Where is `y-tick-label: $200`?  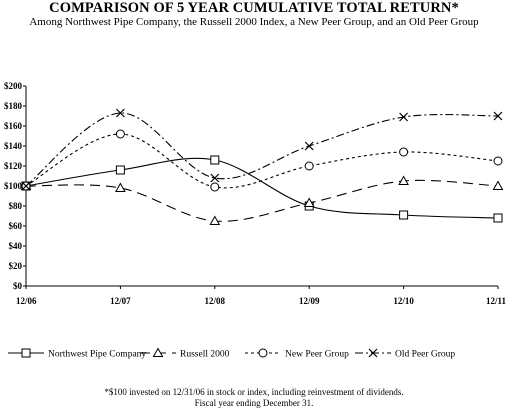 y-tick-label: $200 is located at coordinates (13, 86).